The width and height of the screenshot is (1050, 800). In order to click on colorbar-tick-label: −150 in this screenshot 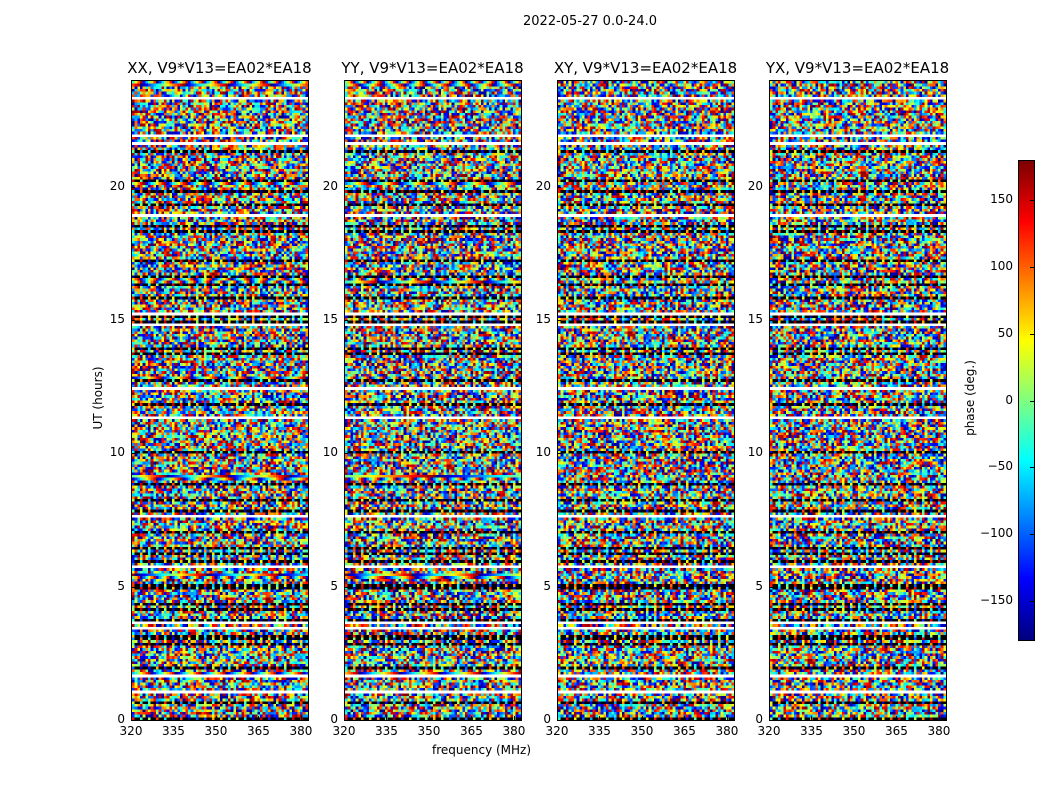, I will do `click(996, 599)`.